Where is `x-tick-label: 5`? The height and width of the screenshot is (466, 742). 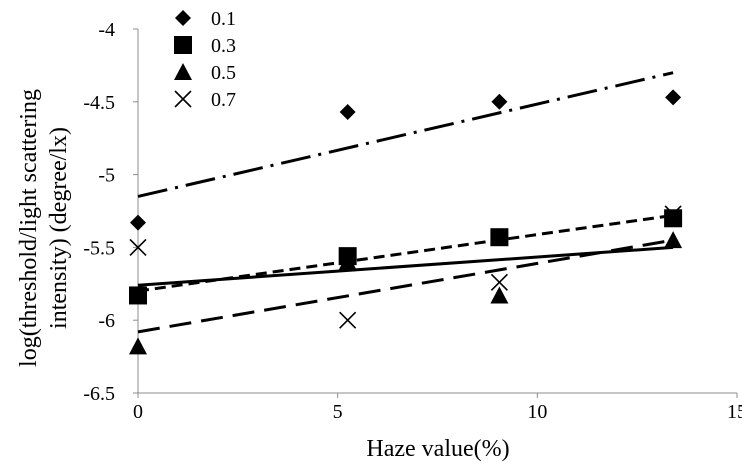 x-tick-label: 5 is located at coordinates (338, 412).